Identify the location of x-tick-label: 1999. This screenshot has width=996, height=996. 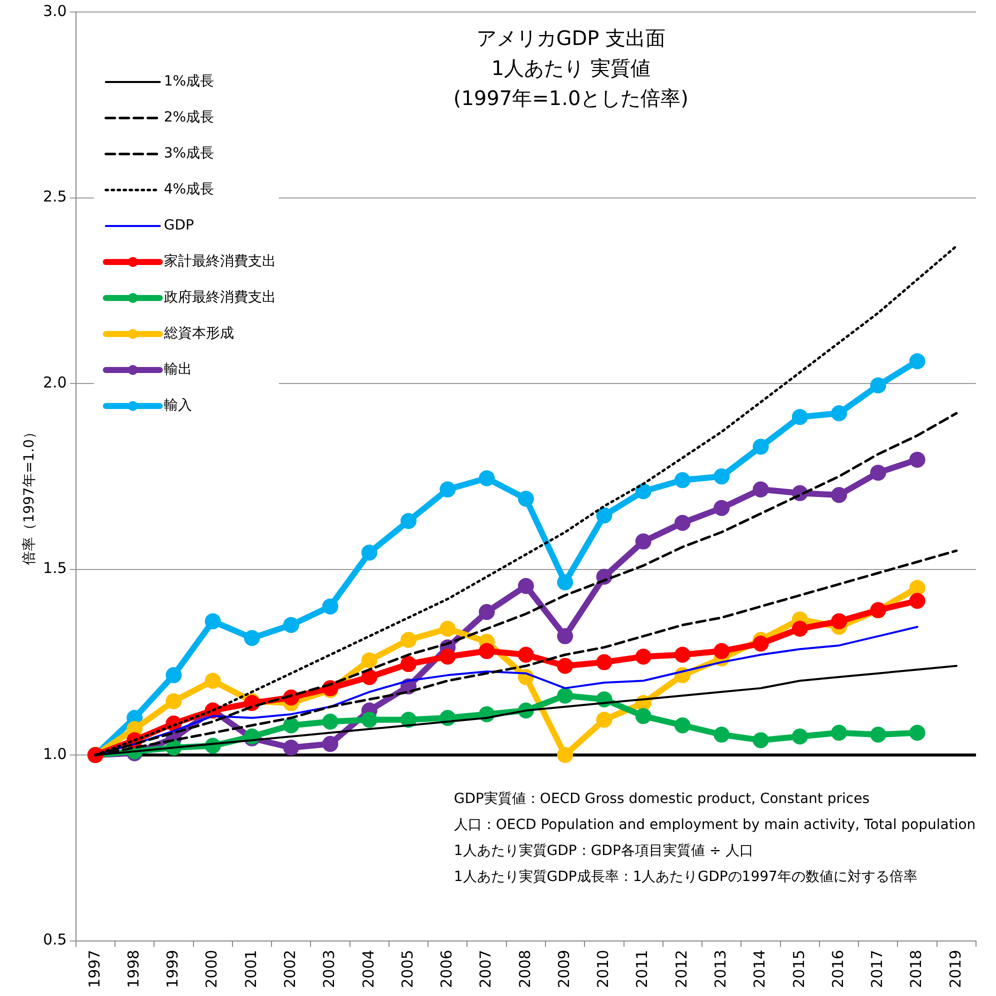
(173, 969).